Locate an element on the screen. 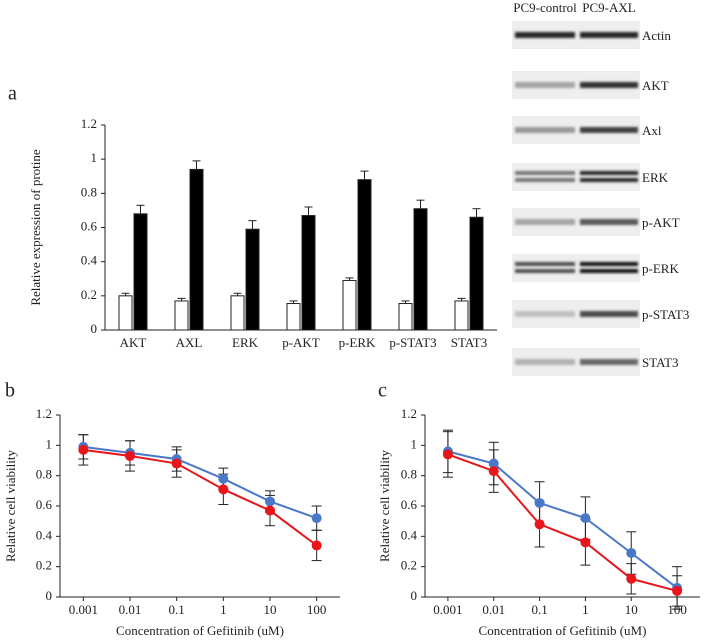  panel-label: c is located at coordinates (382, 391).